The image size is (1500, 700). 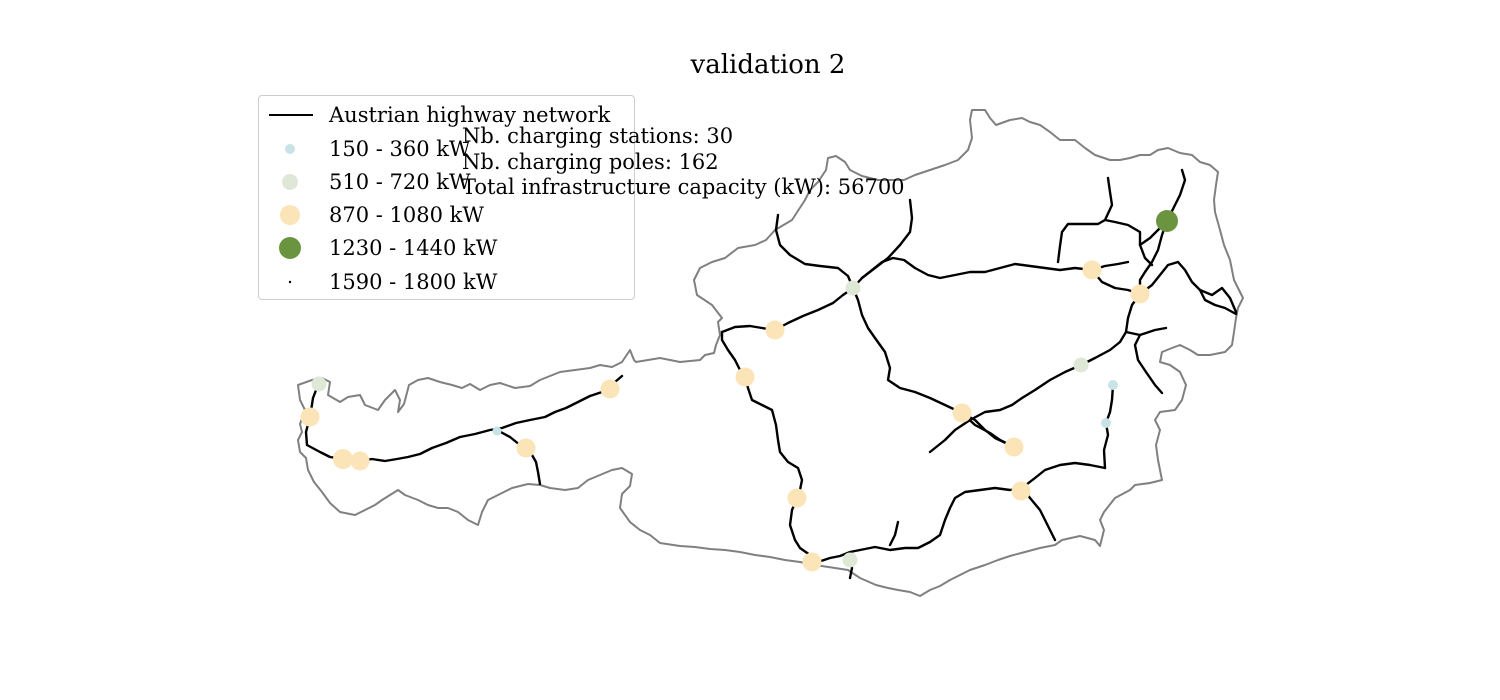 I want to click on line-swatch-icon, so click(x=291, y=115).